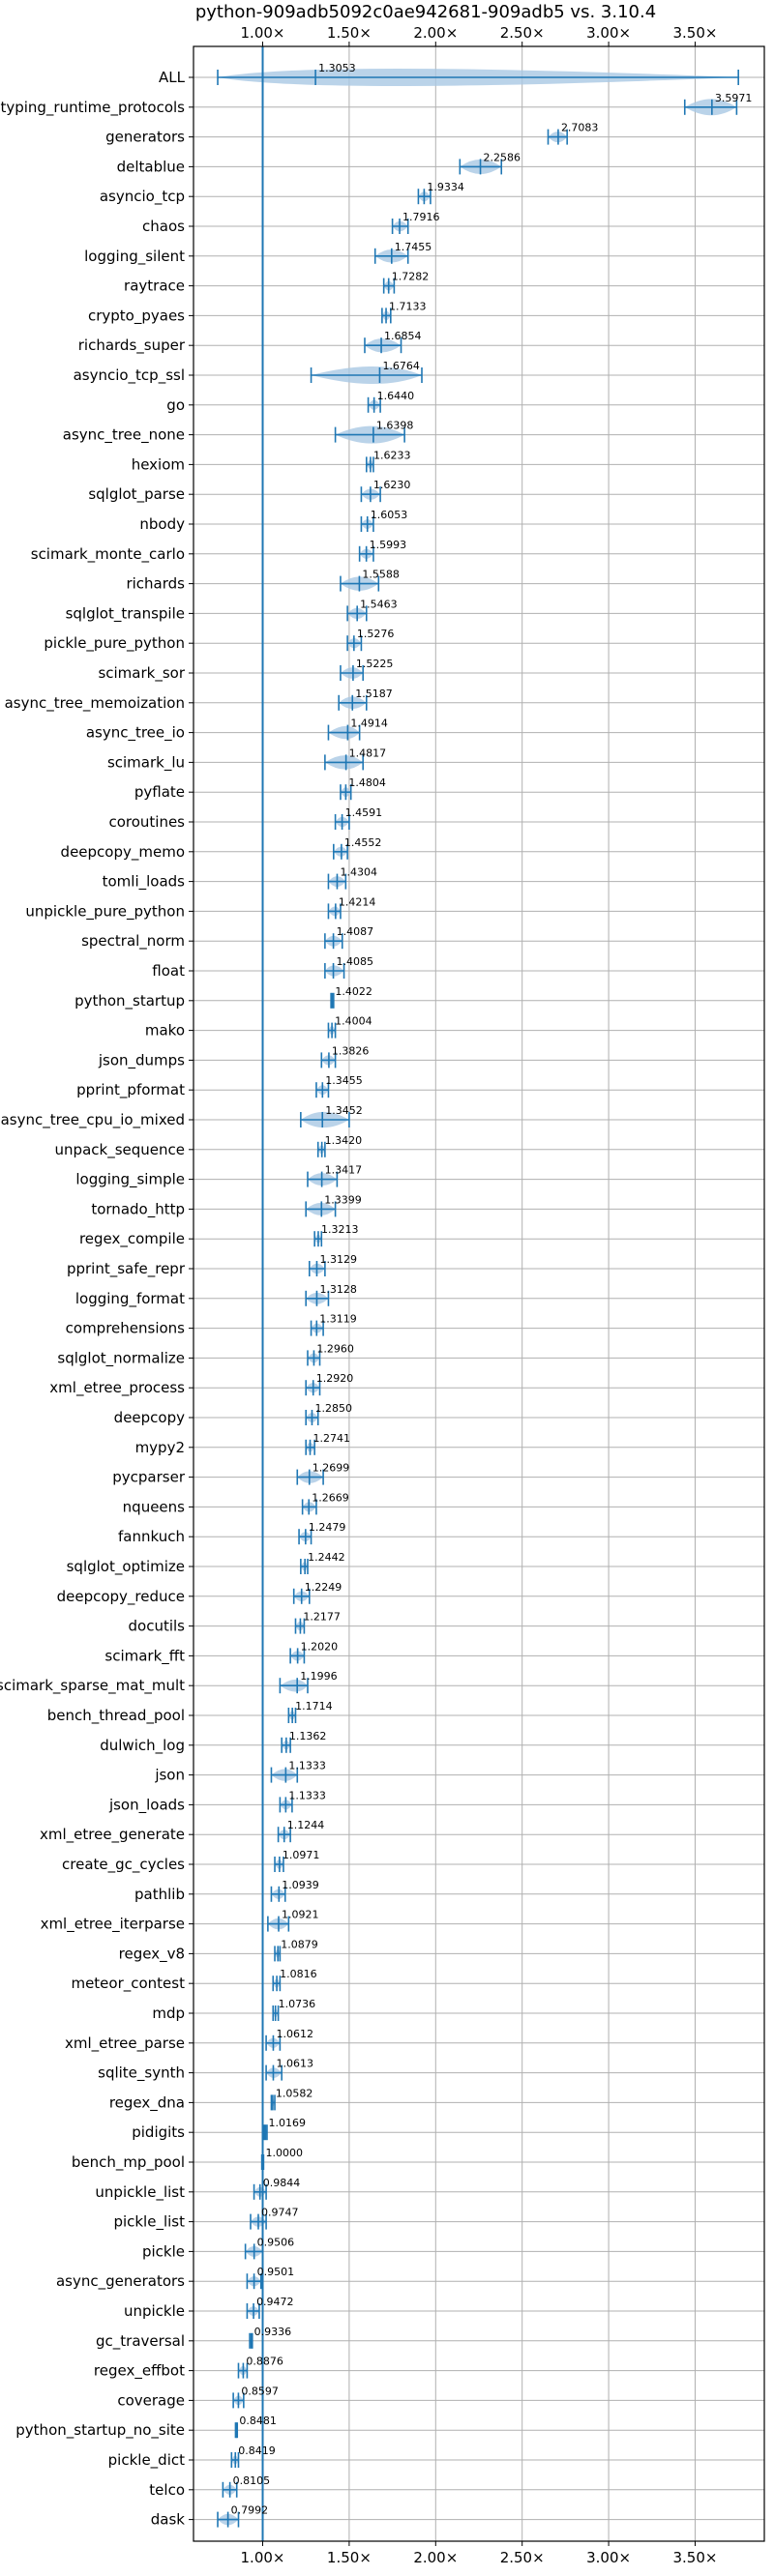 The width and height of the screenshot is (774, 2576). I want to click on category-label: json_loads, so click(146, 1805).